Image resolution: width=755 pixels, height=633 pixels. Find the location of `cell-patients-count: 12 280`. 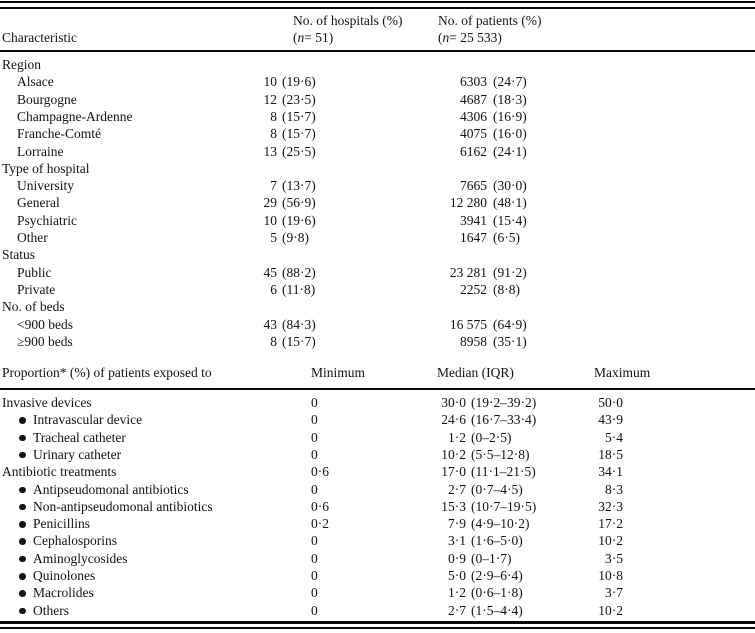

cell-patients-count: 12 280 is located at coordinates (468, 203).